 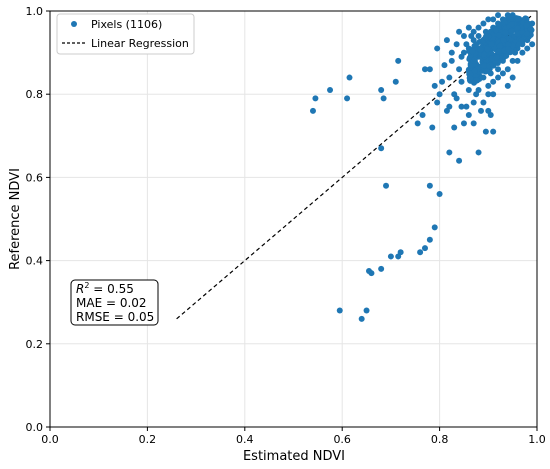 What do you see at coordinates (80, 289) in the screenshot?
I see `r2-symbol: R` at bounding box center [80, 289].